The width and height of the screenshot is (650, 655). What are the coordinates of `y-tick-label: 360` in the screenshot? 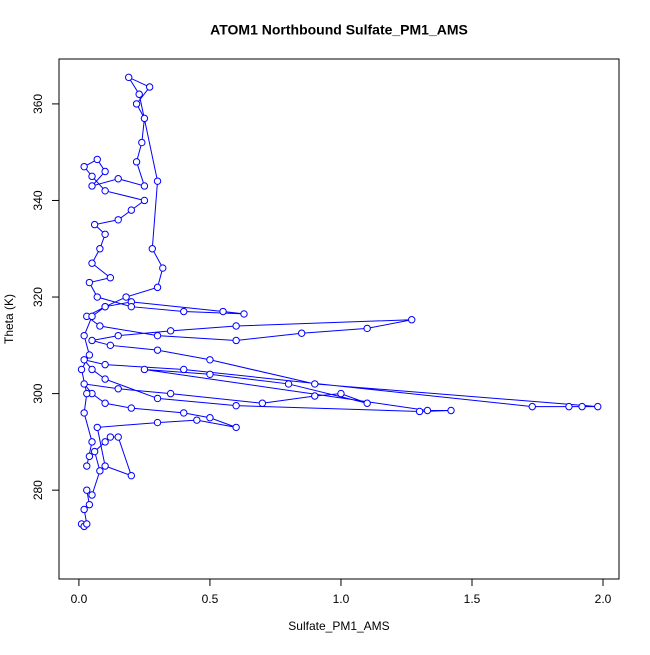 It's located at (38, 104).